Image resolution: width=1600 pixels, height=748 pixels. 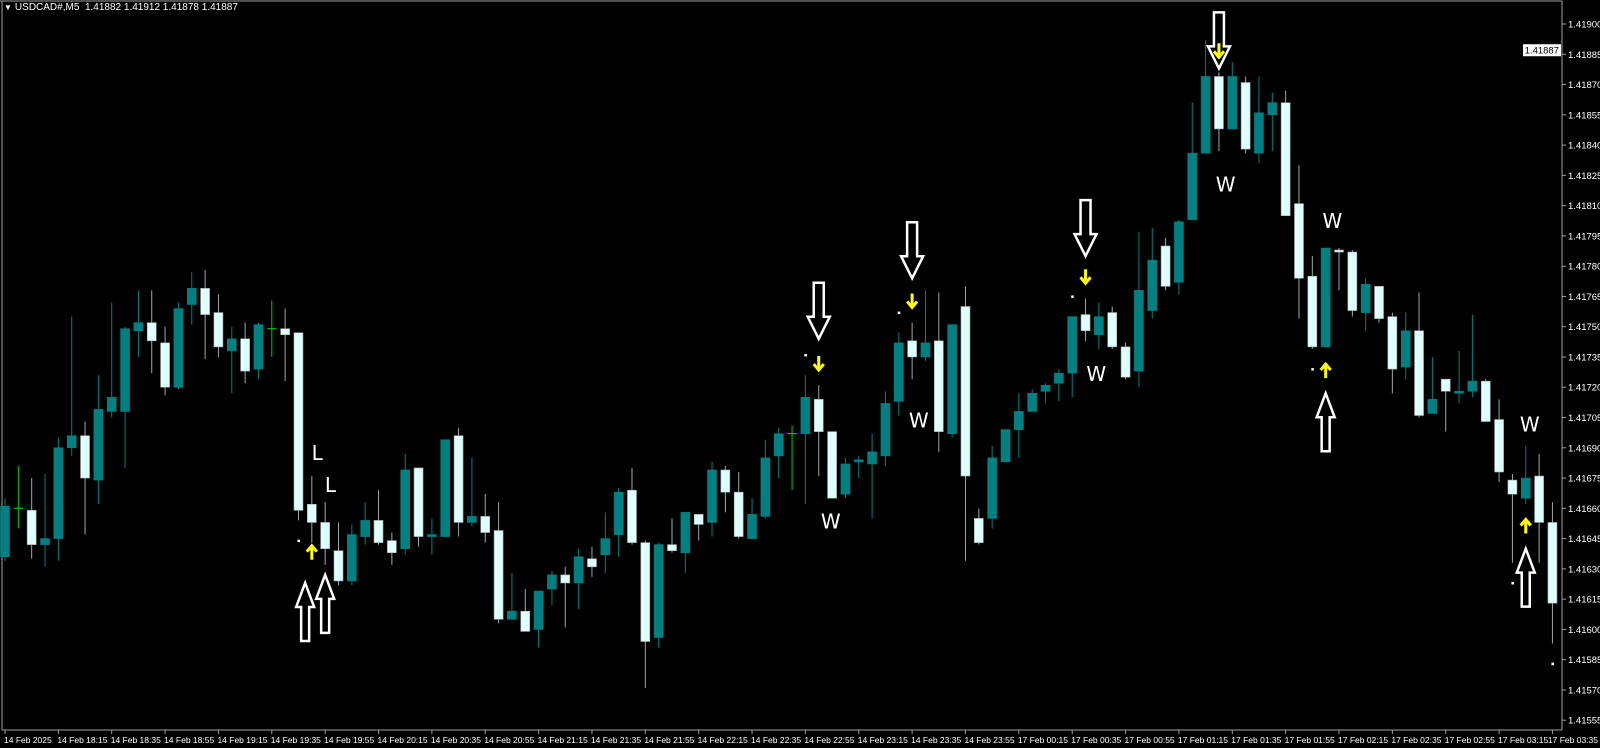 What do you see at coordinates (1584, 721) in the screenshot?
I see `price-tick-label: 1.41555` at bounding box center [1584, 721].